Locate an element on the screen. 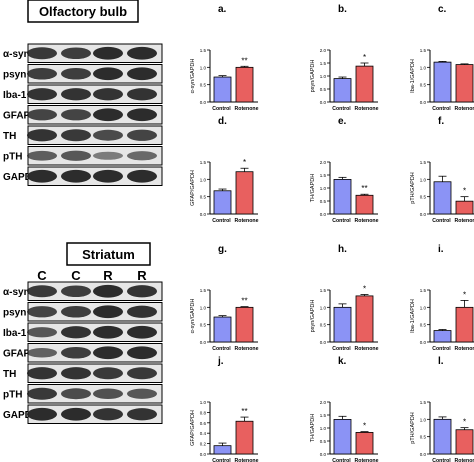 The width and height of the screenshot is (474, 462). blot-row-label: psyn is located at coordinates (14, 313).